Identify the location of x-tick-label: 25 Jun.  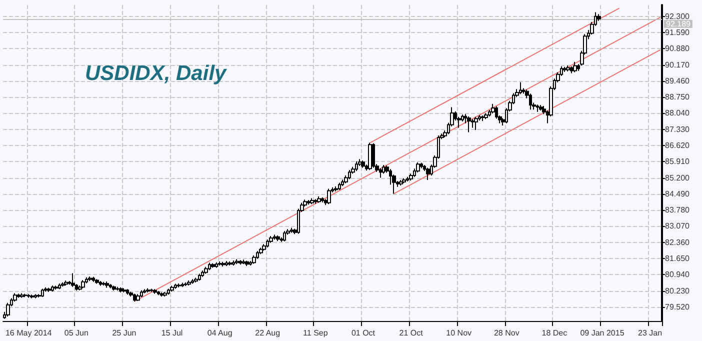
(124, 333).